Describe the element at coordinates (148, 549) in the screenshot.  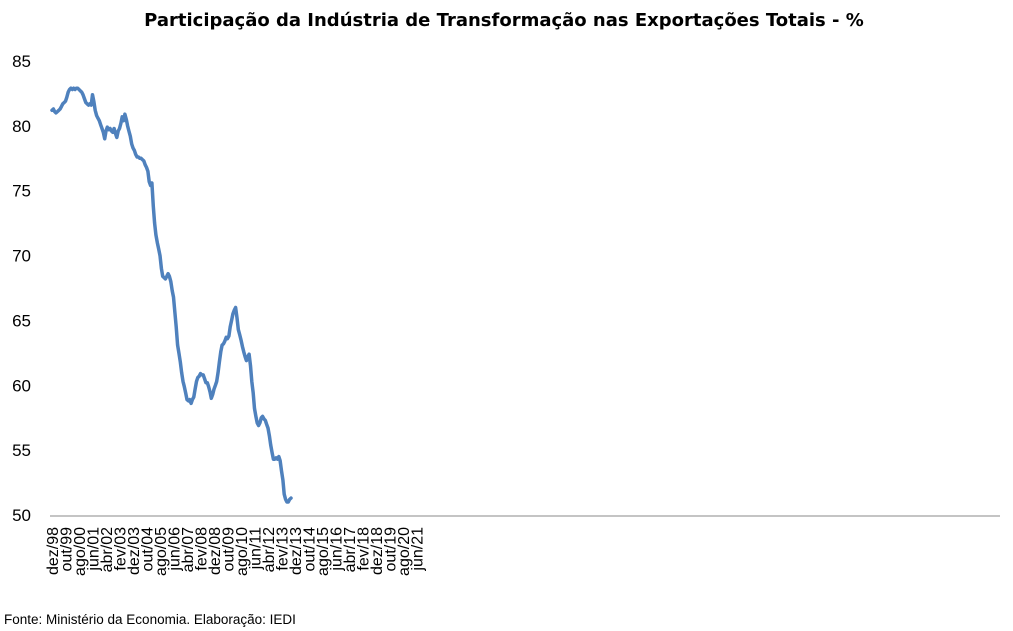
I see `x-tick-label: out/04` at that location.